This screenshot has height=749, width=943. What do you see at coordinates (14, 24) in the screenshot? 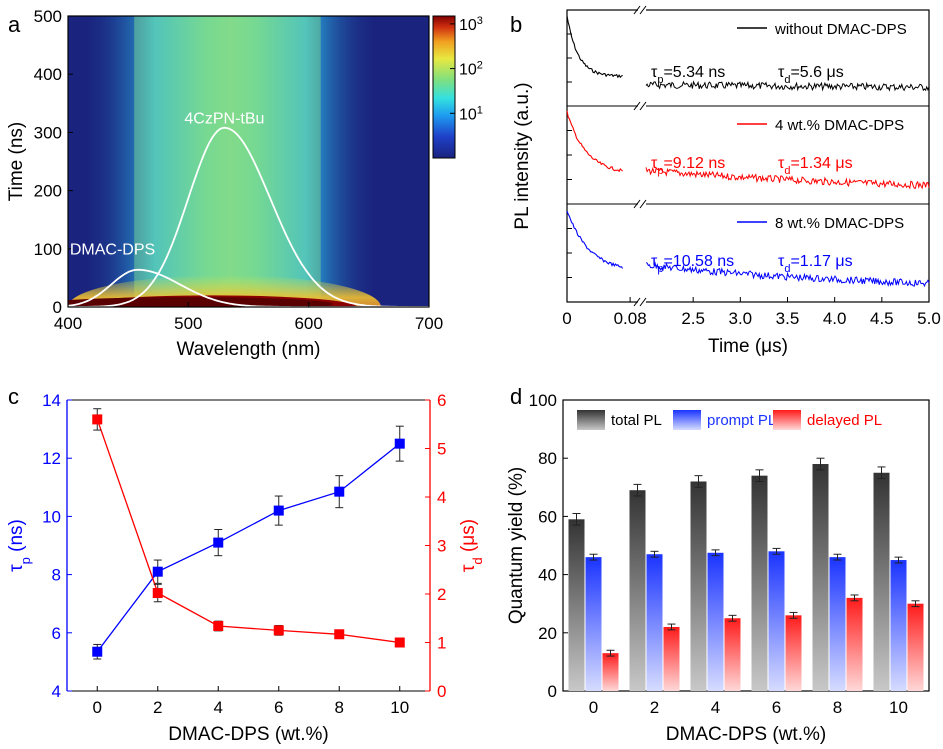
I see `panel-label-a: a` at bounding box center [14, 24].